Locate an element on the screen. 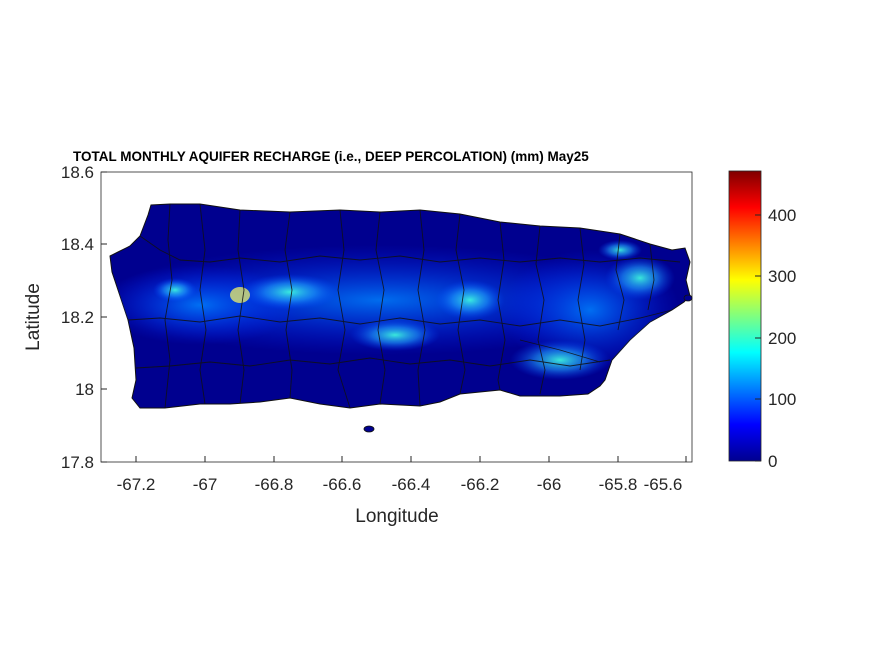 This screenshot has width=875, height=656. x-tick-label: -66.6 is located at coordinates (342, 484).